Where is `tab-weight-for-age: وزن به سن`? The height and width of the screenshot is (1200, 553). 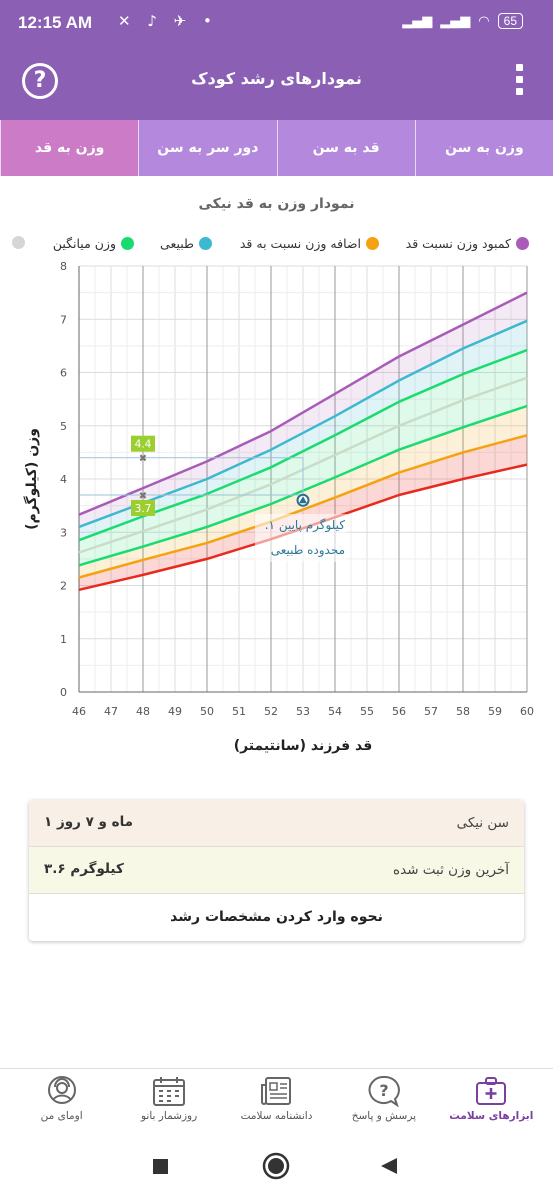
tab-weight-for-age: وزن به سن is located at coordinates (483, 148).